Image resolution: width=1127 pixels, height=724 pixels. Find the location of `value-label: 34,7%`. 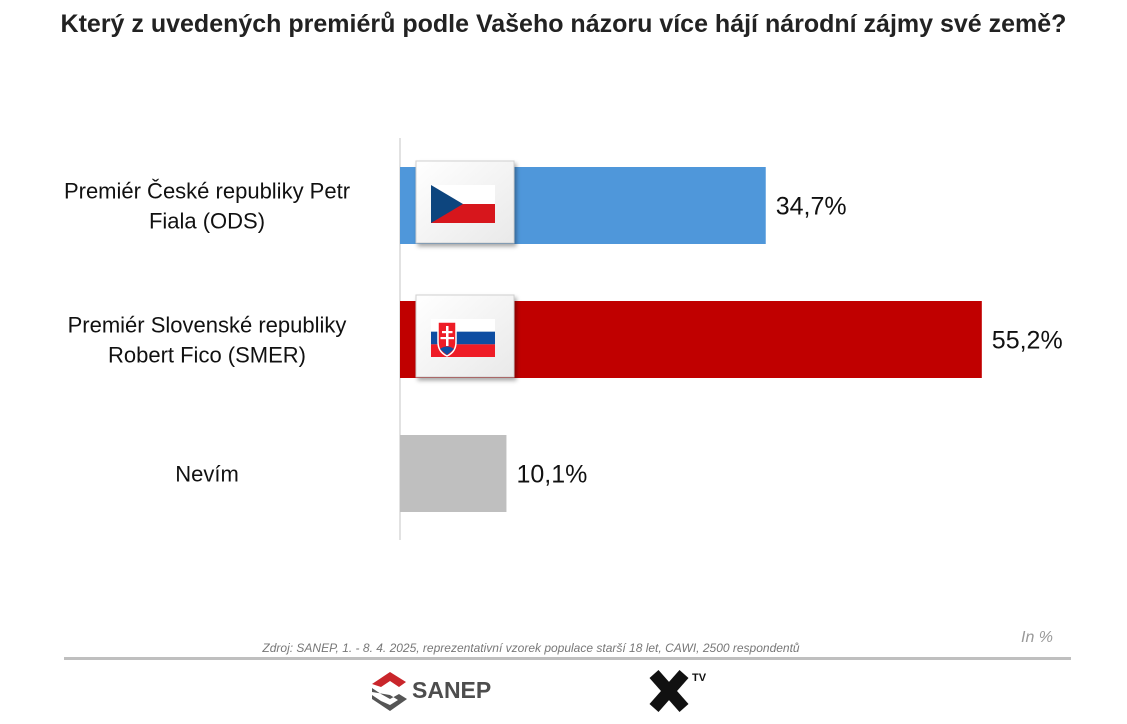

value-label: 34,7% is located at coordinates (811, 207).